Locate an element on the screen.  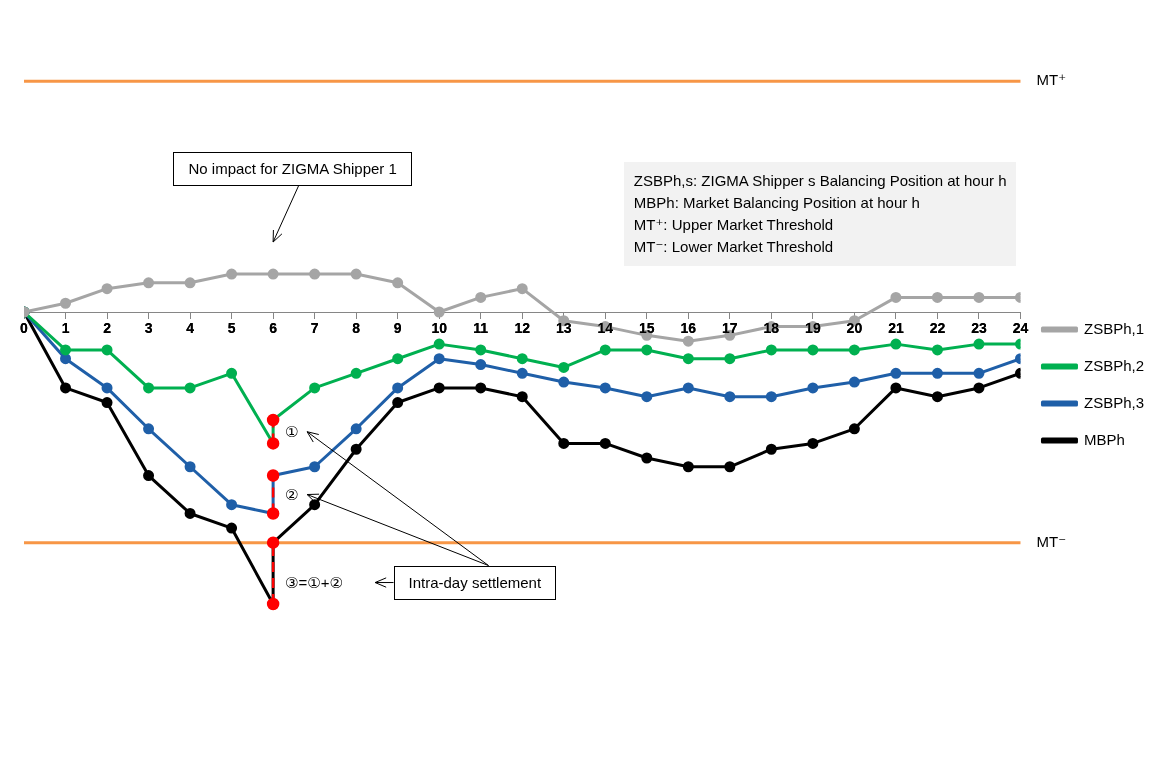
x-tick-label: 1 is located at coordinates (65, 328).